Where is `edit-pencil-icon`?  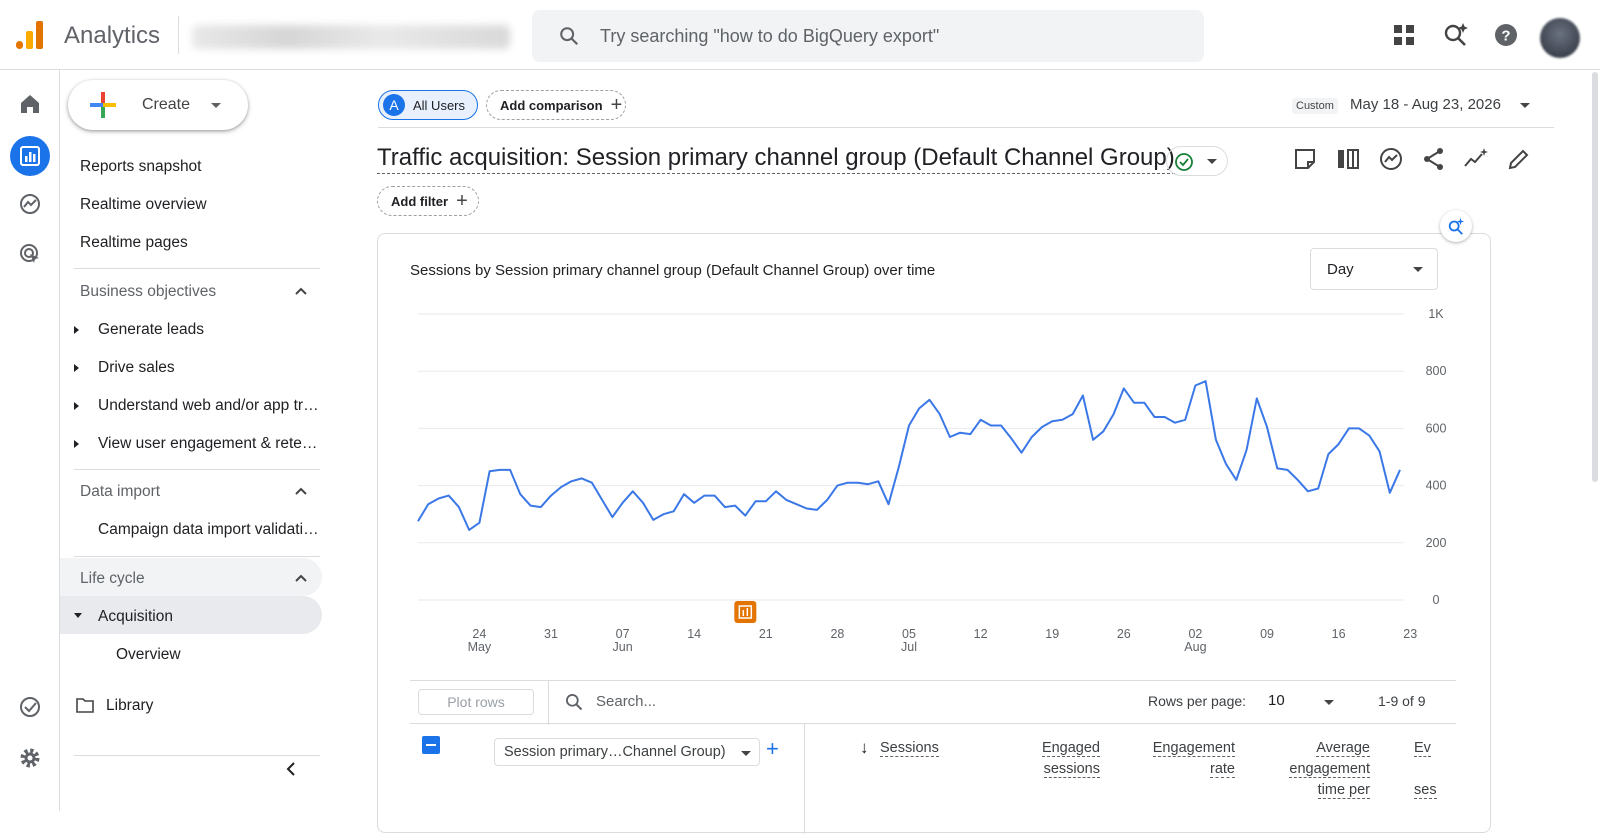
edit-pencil-icon is located at coordinates (1519, 159).